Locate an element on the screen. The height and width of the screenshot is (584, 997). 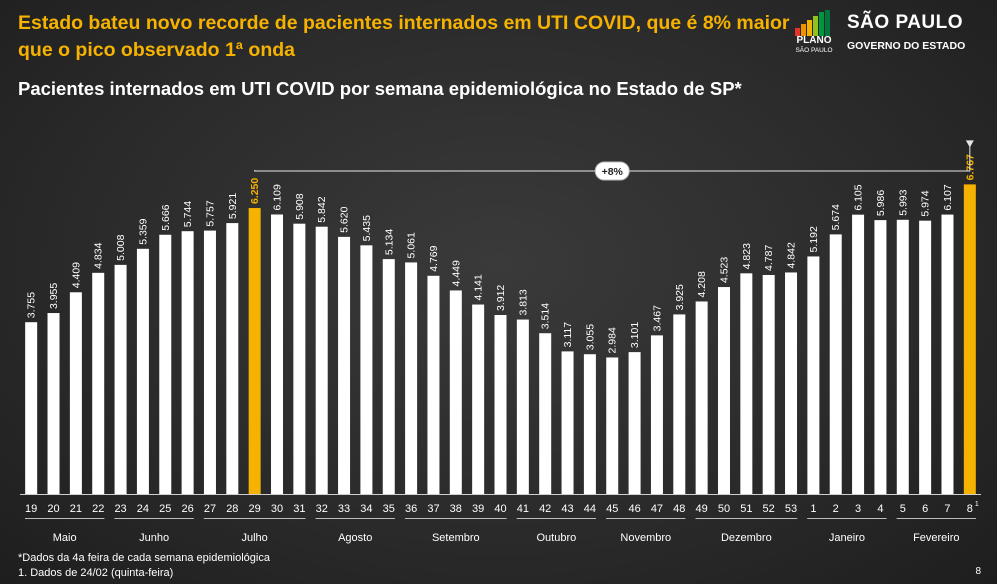
value-label: 4.409 is located at coordinates (76, 275).